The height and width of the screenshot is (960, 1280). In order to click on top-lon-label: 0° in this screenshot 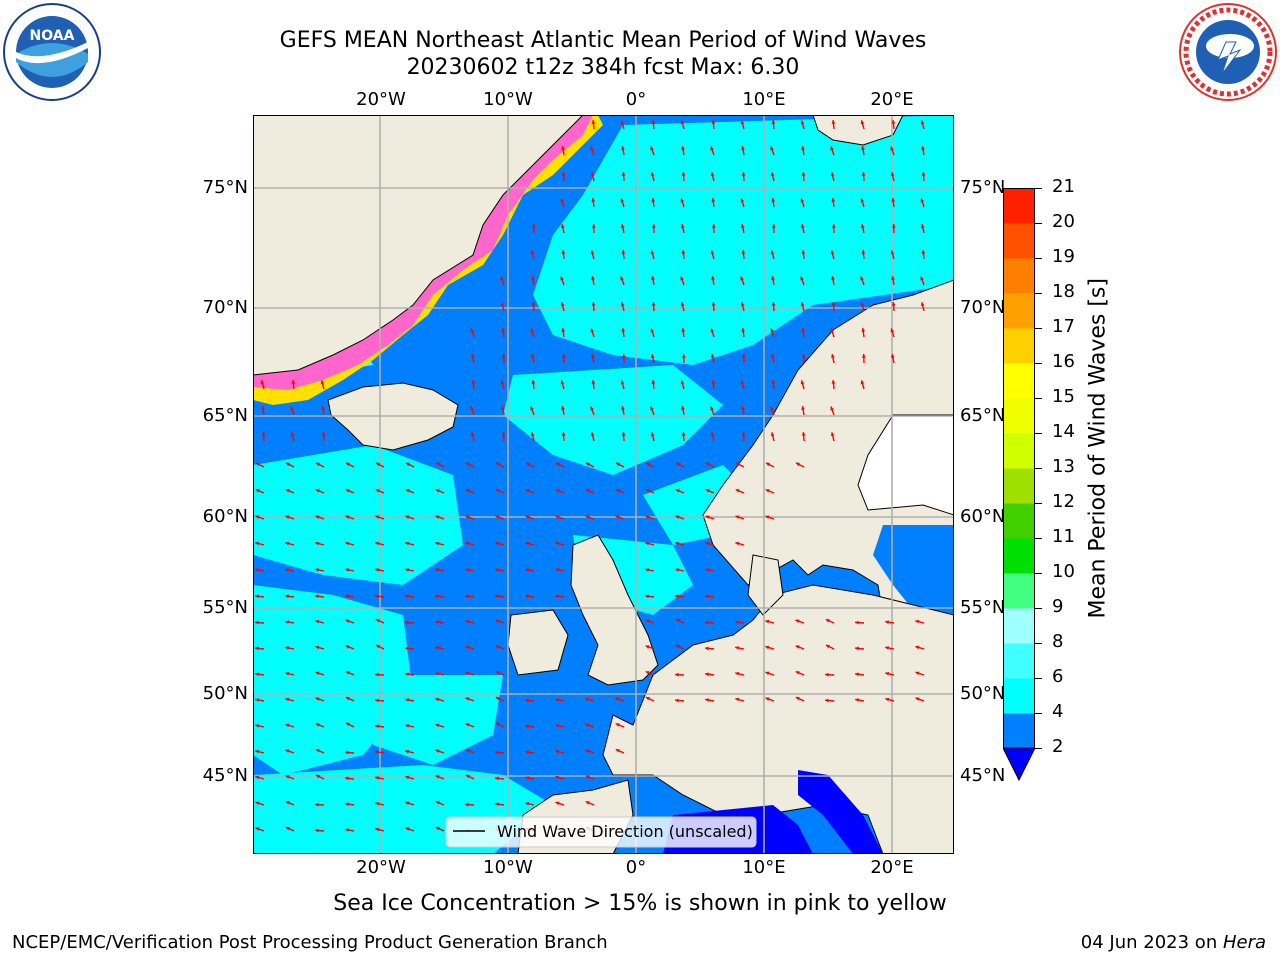, I will do `click(636, 99)`.